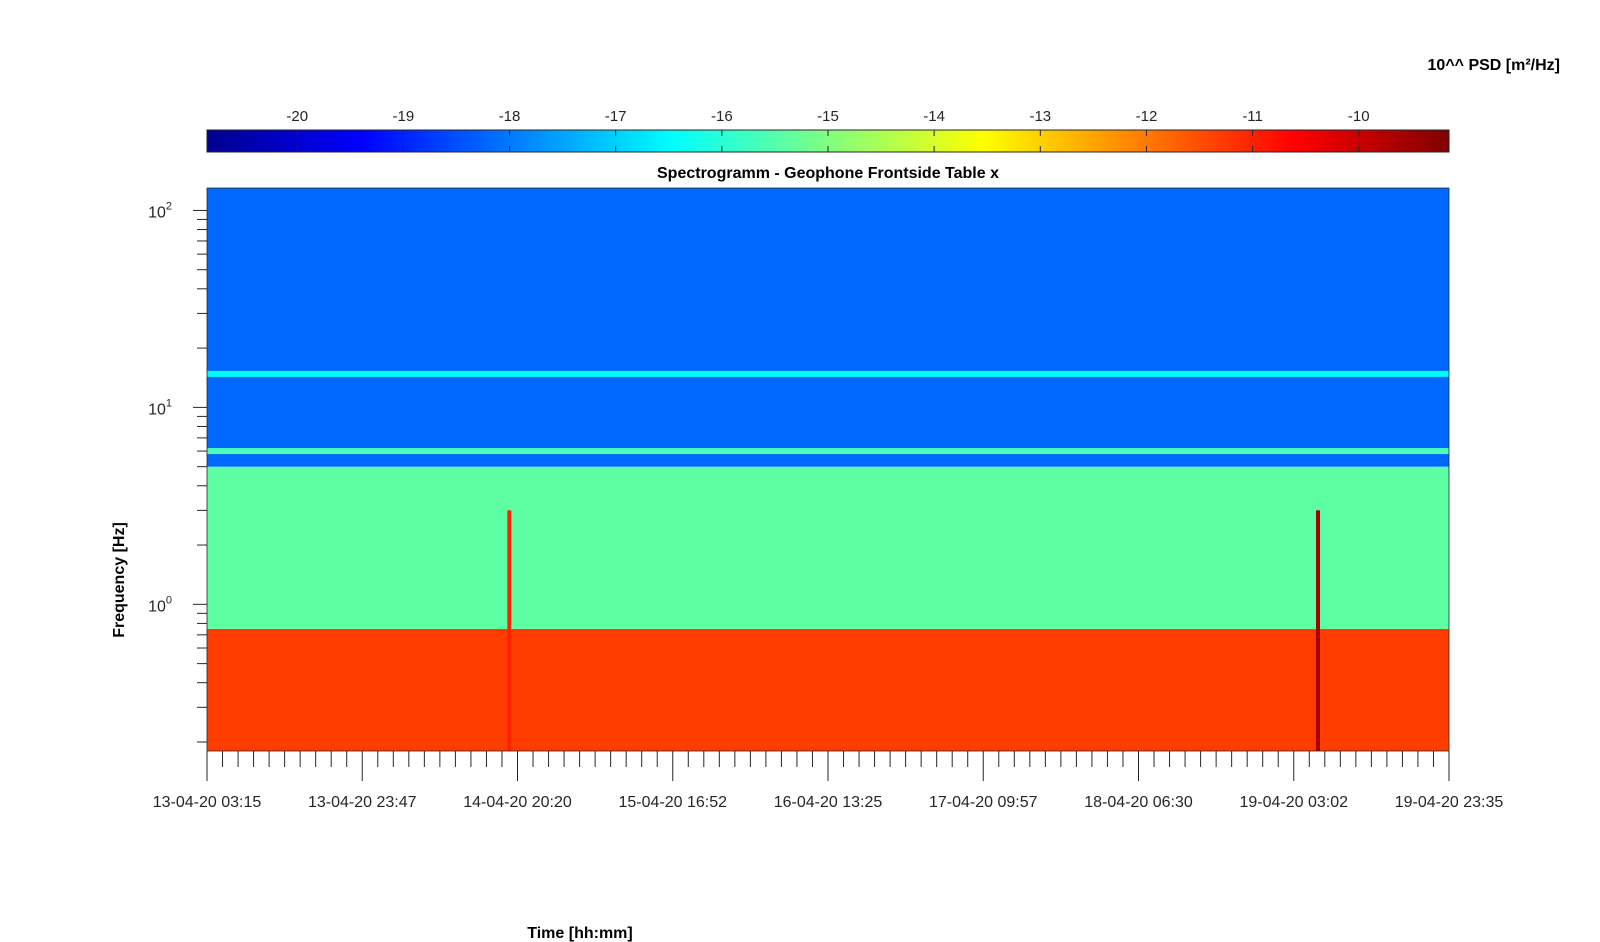 The height and width of the screenshot is (942, 1600). I want to click on y-tick-label: 10², so click(160, 210).